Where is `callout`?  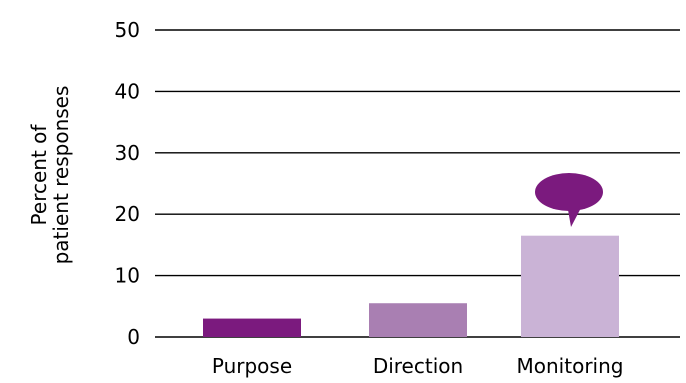 callout is located at coordinates (569, 200).